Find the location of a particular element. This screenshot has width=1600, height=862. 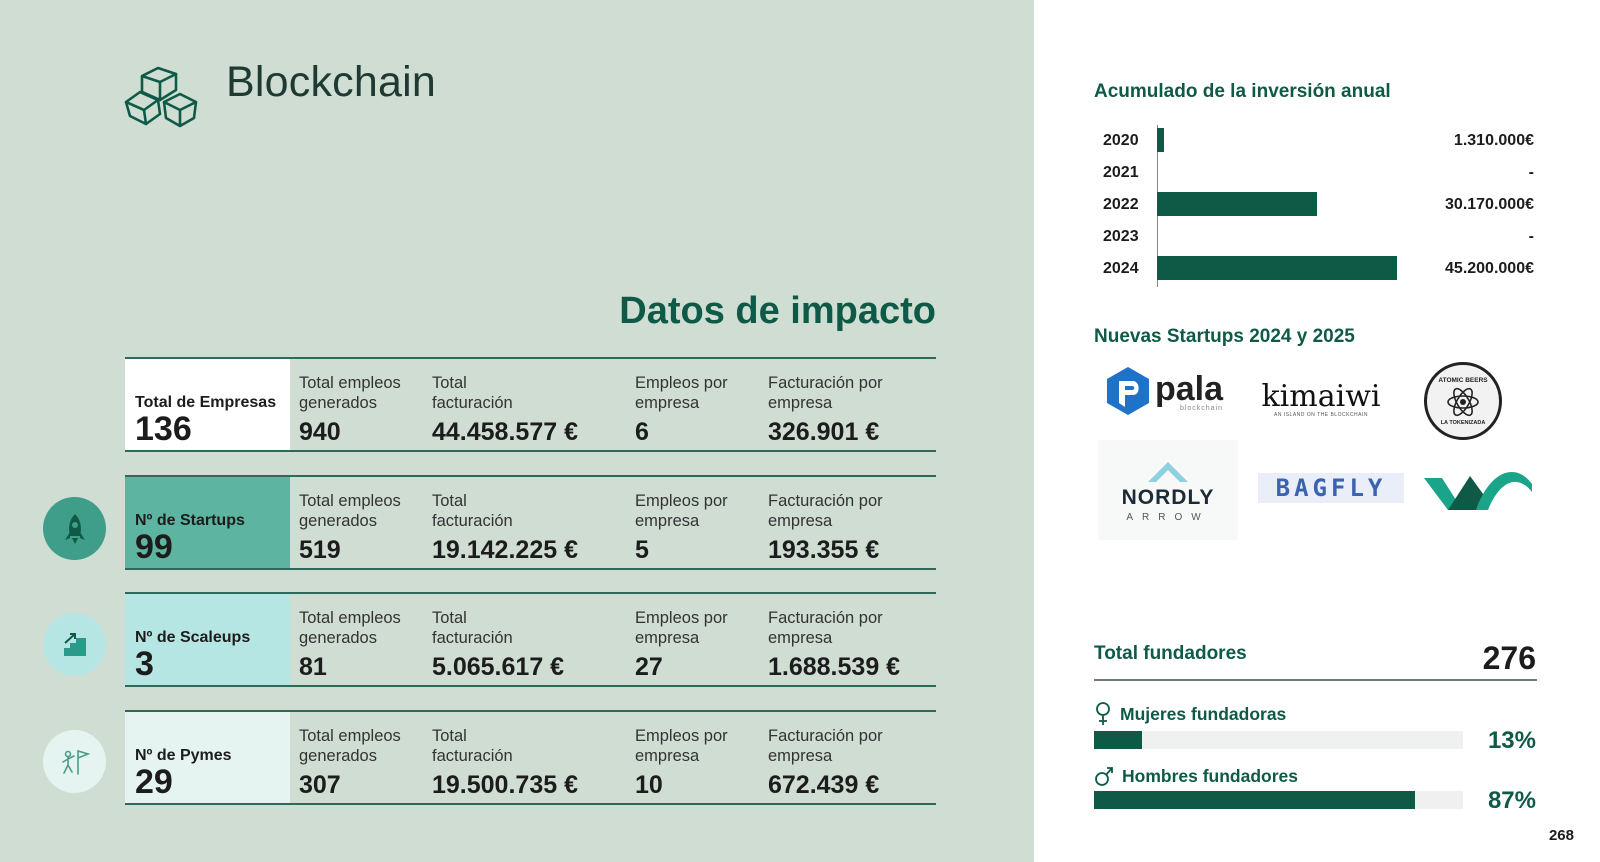

bar-value-label: 45.200.000€ is located at coordinates (1489, 268).